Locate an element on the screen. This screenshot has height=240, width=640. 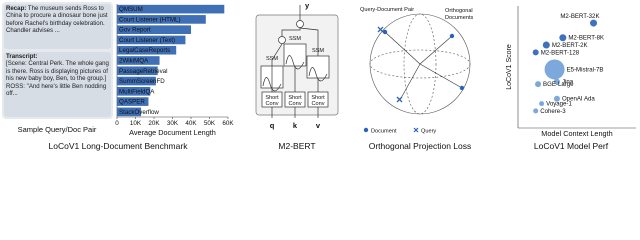
y-axis-title: LoCoV1 Score is located at coordinates (509, 67).